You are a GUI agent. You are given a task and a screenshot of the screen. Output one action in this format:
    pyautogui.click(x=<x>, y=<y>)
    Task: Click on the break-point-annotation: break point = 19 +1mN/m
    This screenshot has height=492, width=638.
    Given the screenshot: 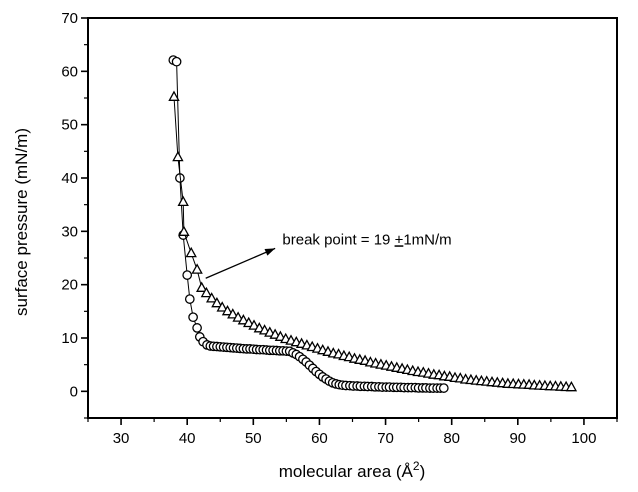 What is the action you would take?
    pyautogui.click(x=366, y=239)
    